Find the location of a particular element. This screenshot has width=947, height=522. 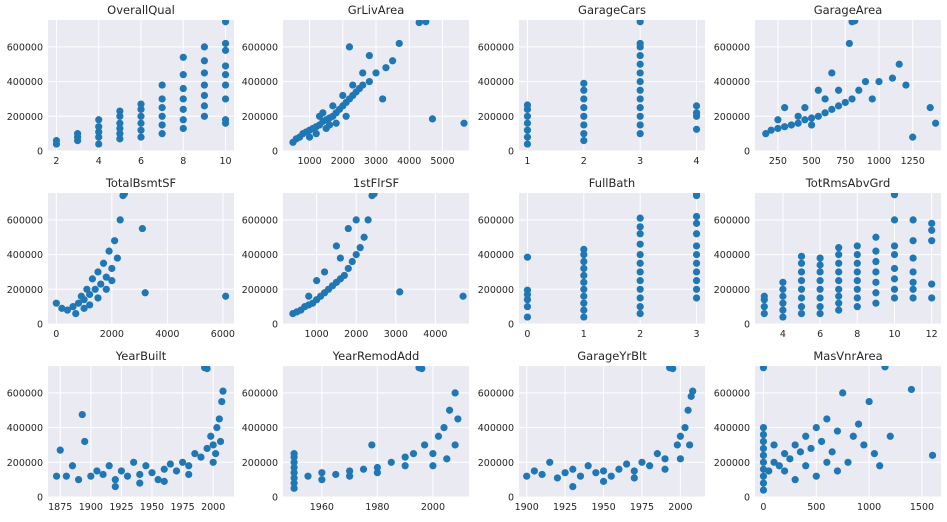

chart-title: TotRmsAbvGrd is located at coordinates (848, 183).